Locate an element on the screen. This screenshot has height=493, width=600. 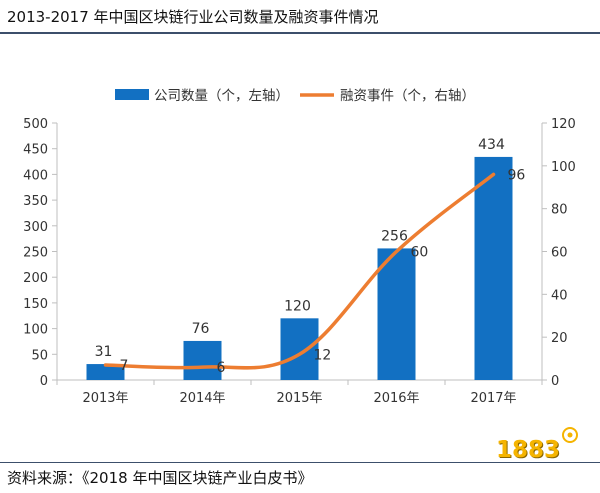
left-tick-label: 400 is located at coordinates (35, 175).